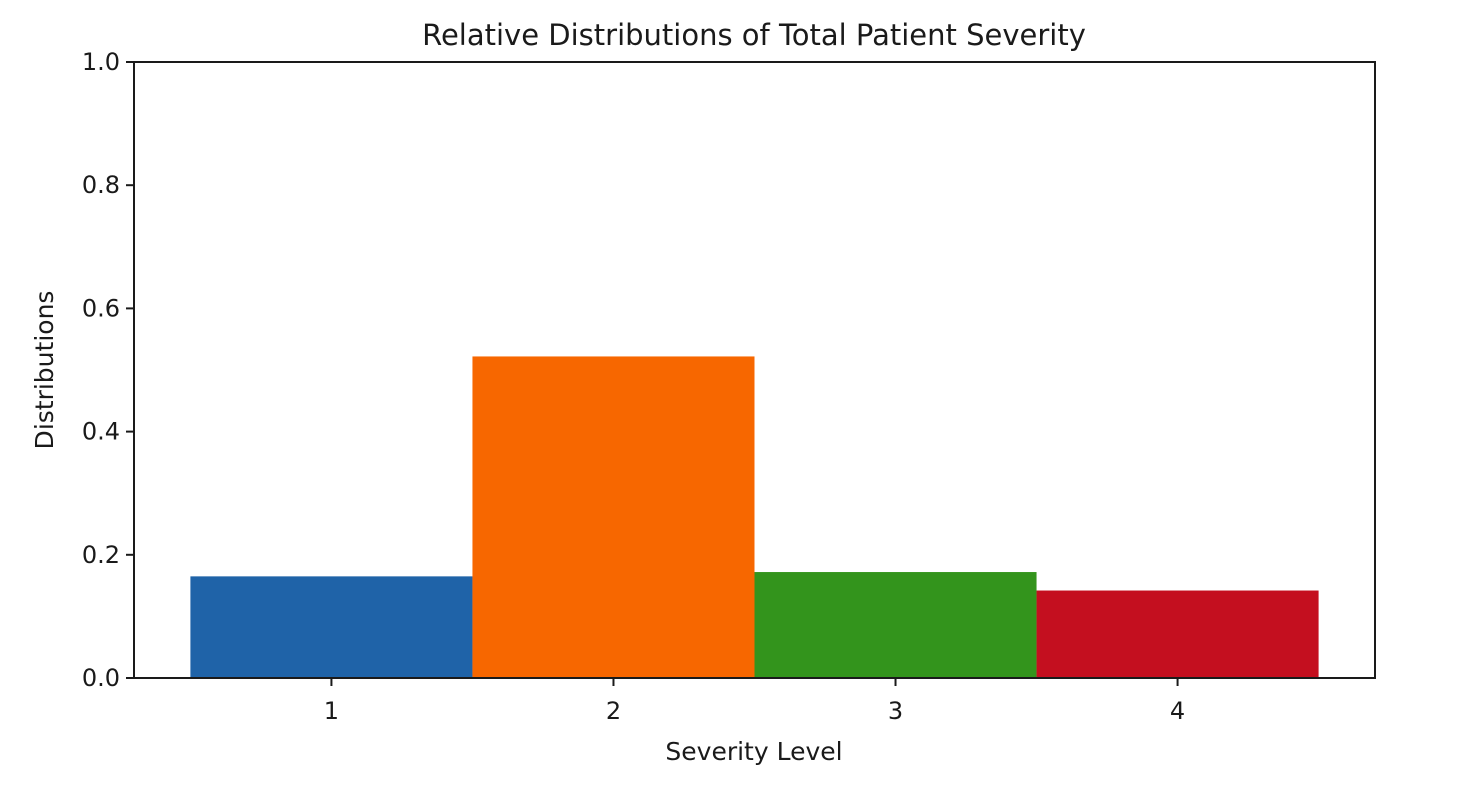 Image resolution: width=1458 pixels, height=804 pixels. What do you see at coordinates (101, 185) in the screenshot?
I see `y-tick-label: 0.8` at bounding box center [101, 185].